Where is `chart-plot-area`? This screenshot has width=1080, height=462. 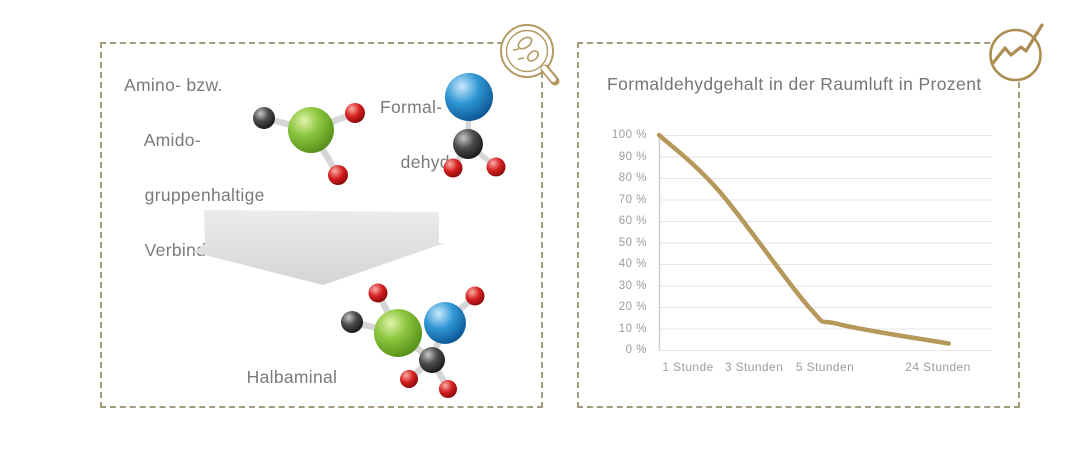
chart-plot-area is located at coordinates (824, 241).